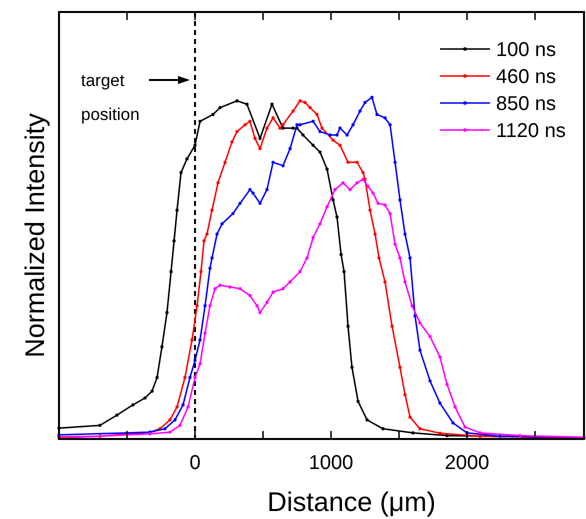  I want to click on x-tick-label: 1000, so click(331, 463).